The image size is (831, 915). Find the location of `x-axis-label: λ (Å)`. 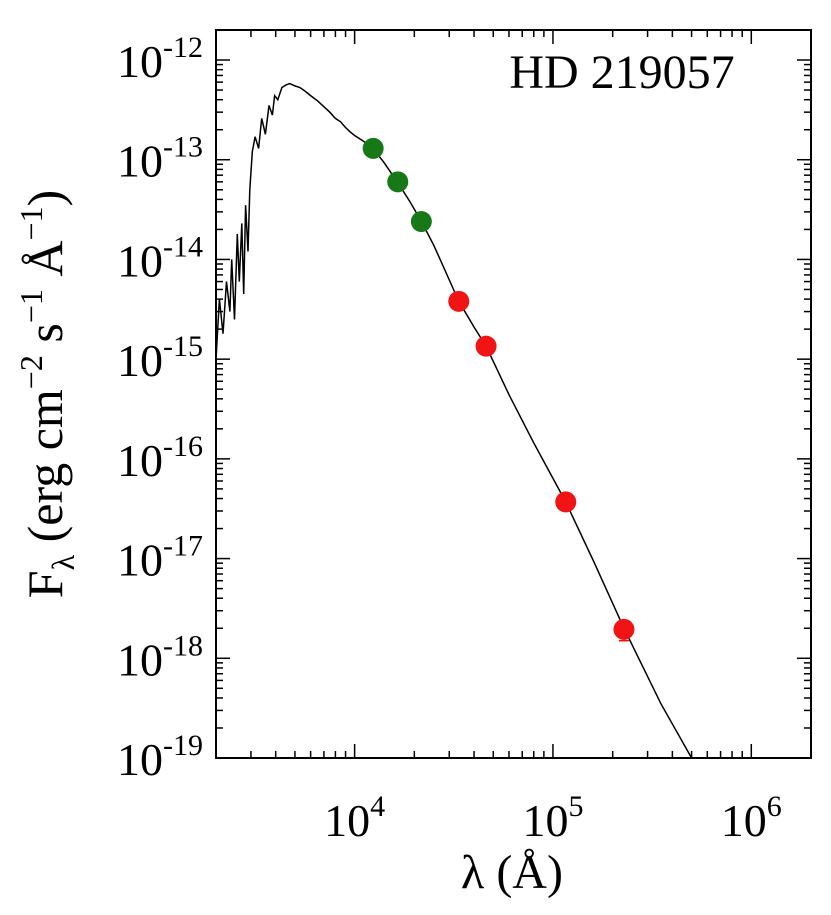

x-axis-label: λ (Å) is located at coordinates (512, 872).